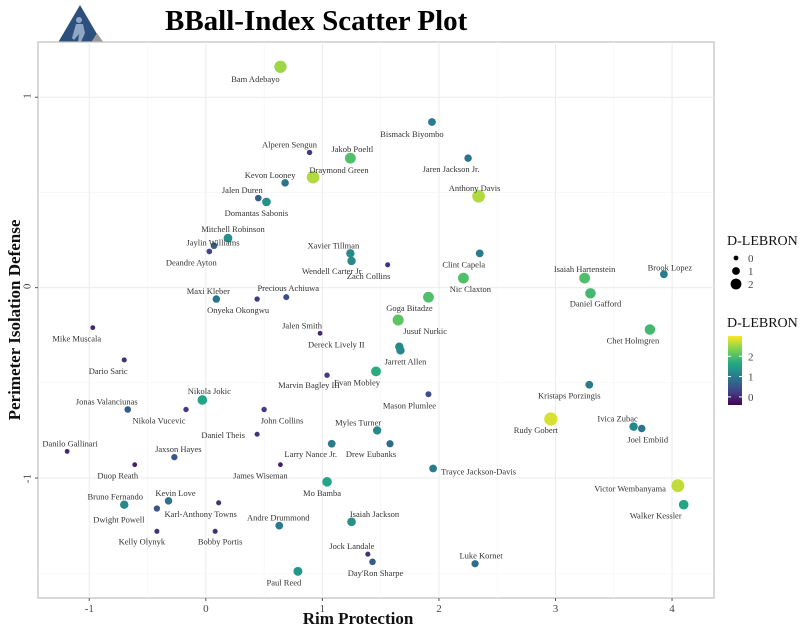 This screenshot has height=633, width=800. What do you see at coordinates (762, 323) in the screenshot?
I see `color-legend-title: D-LEBRON` at bounding box center [762, 323].